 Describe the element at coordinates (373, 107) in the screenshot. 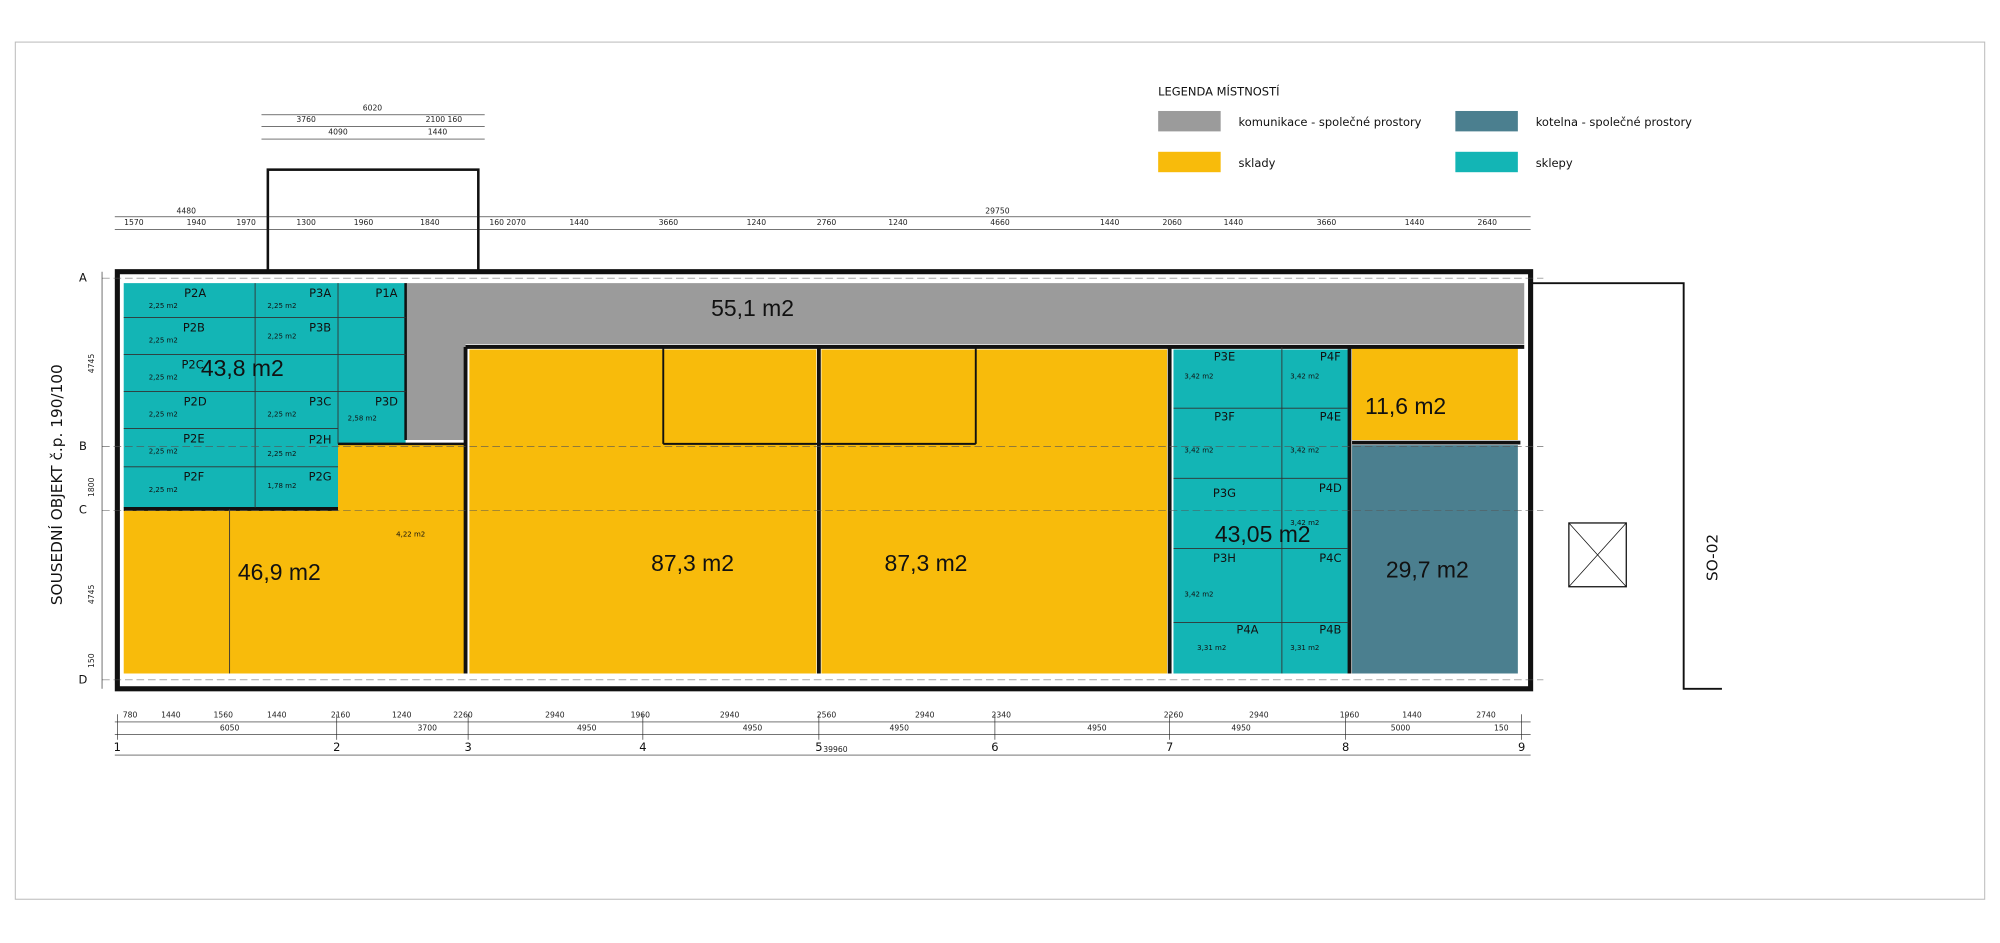

I see `dimension-label: 6020` at that location.